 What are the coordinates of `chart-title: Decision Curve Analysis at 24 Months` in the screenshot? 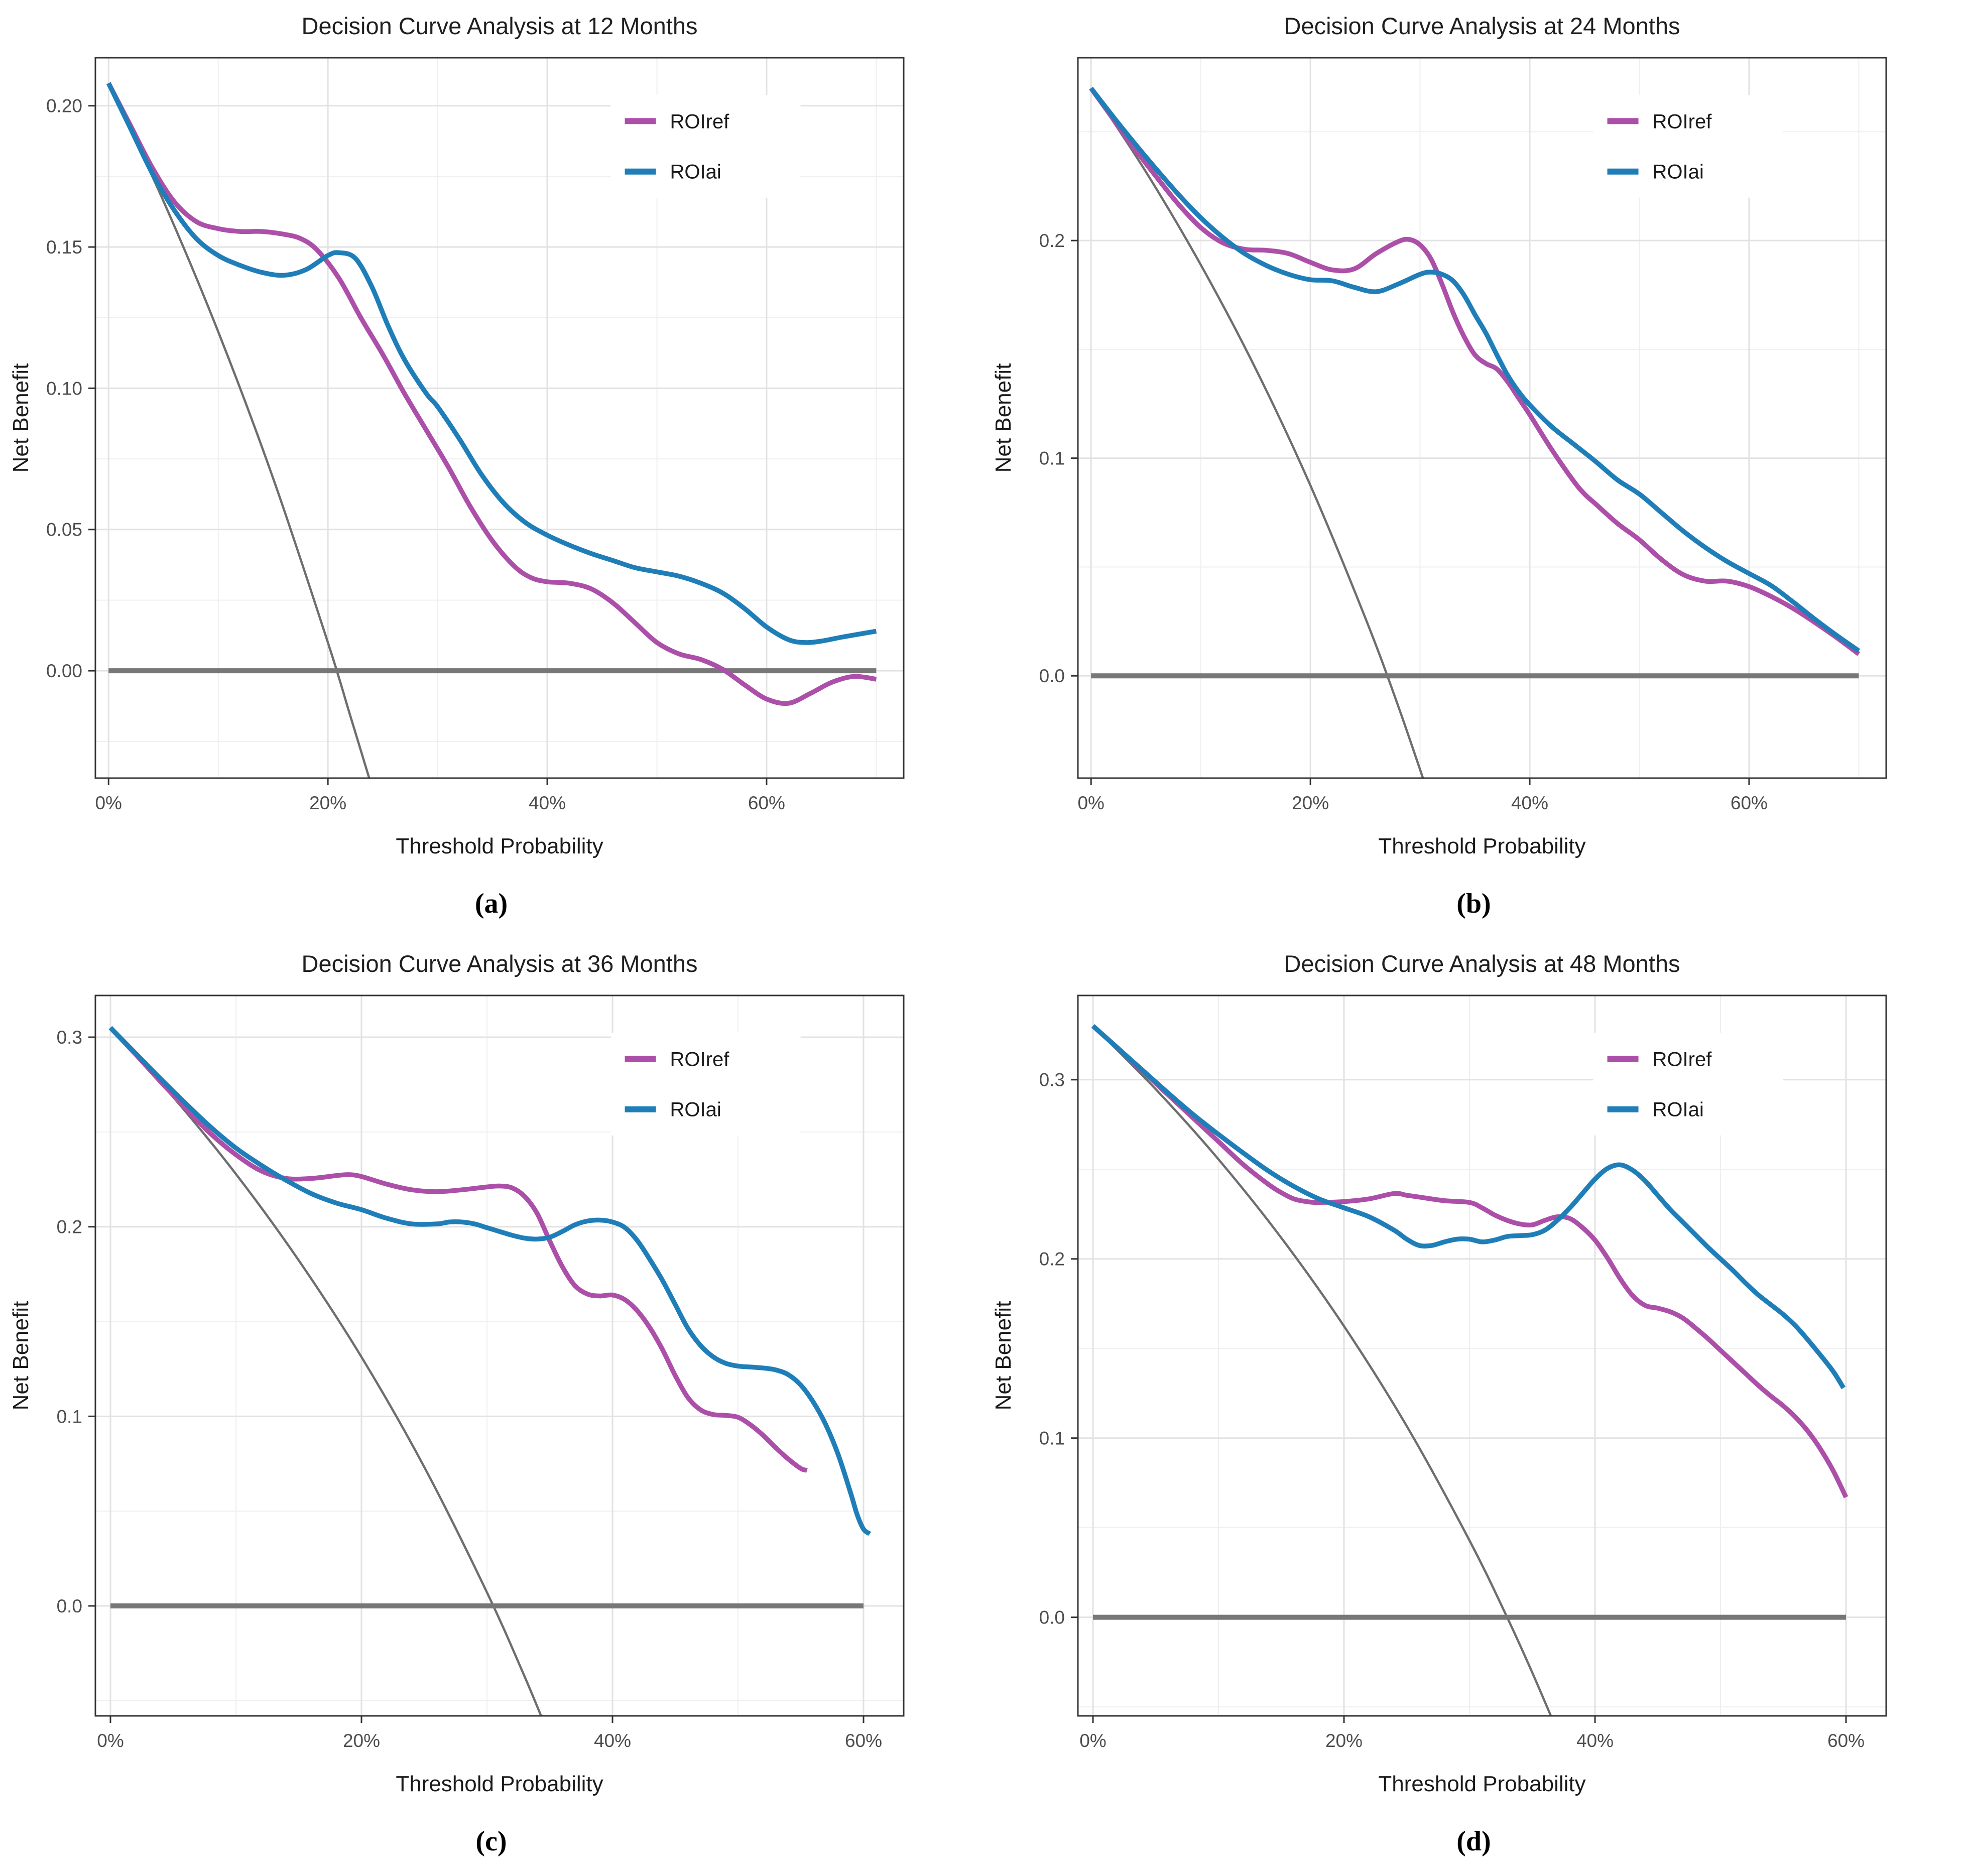 It's located at (1482, 26).